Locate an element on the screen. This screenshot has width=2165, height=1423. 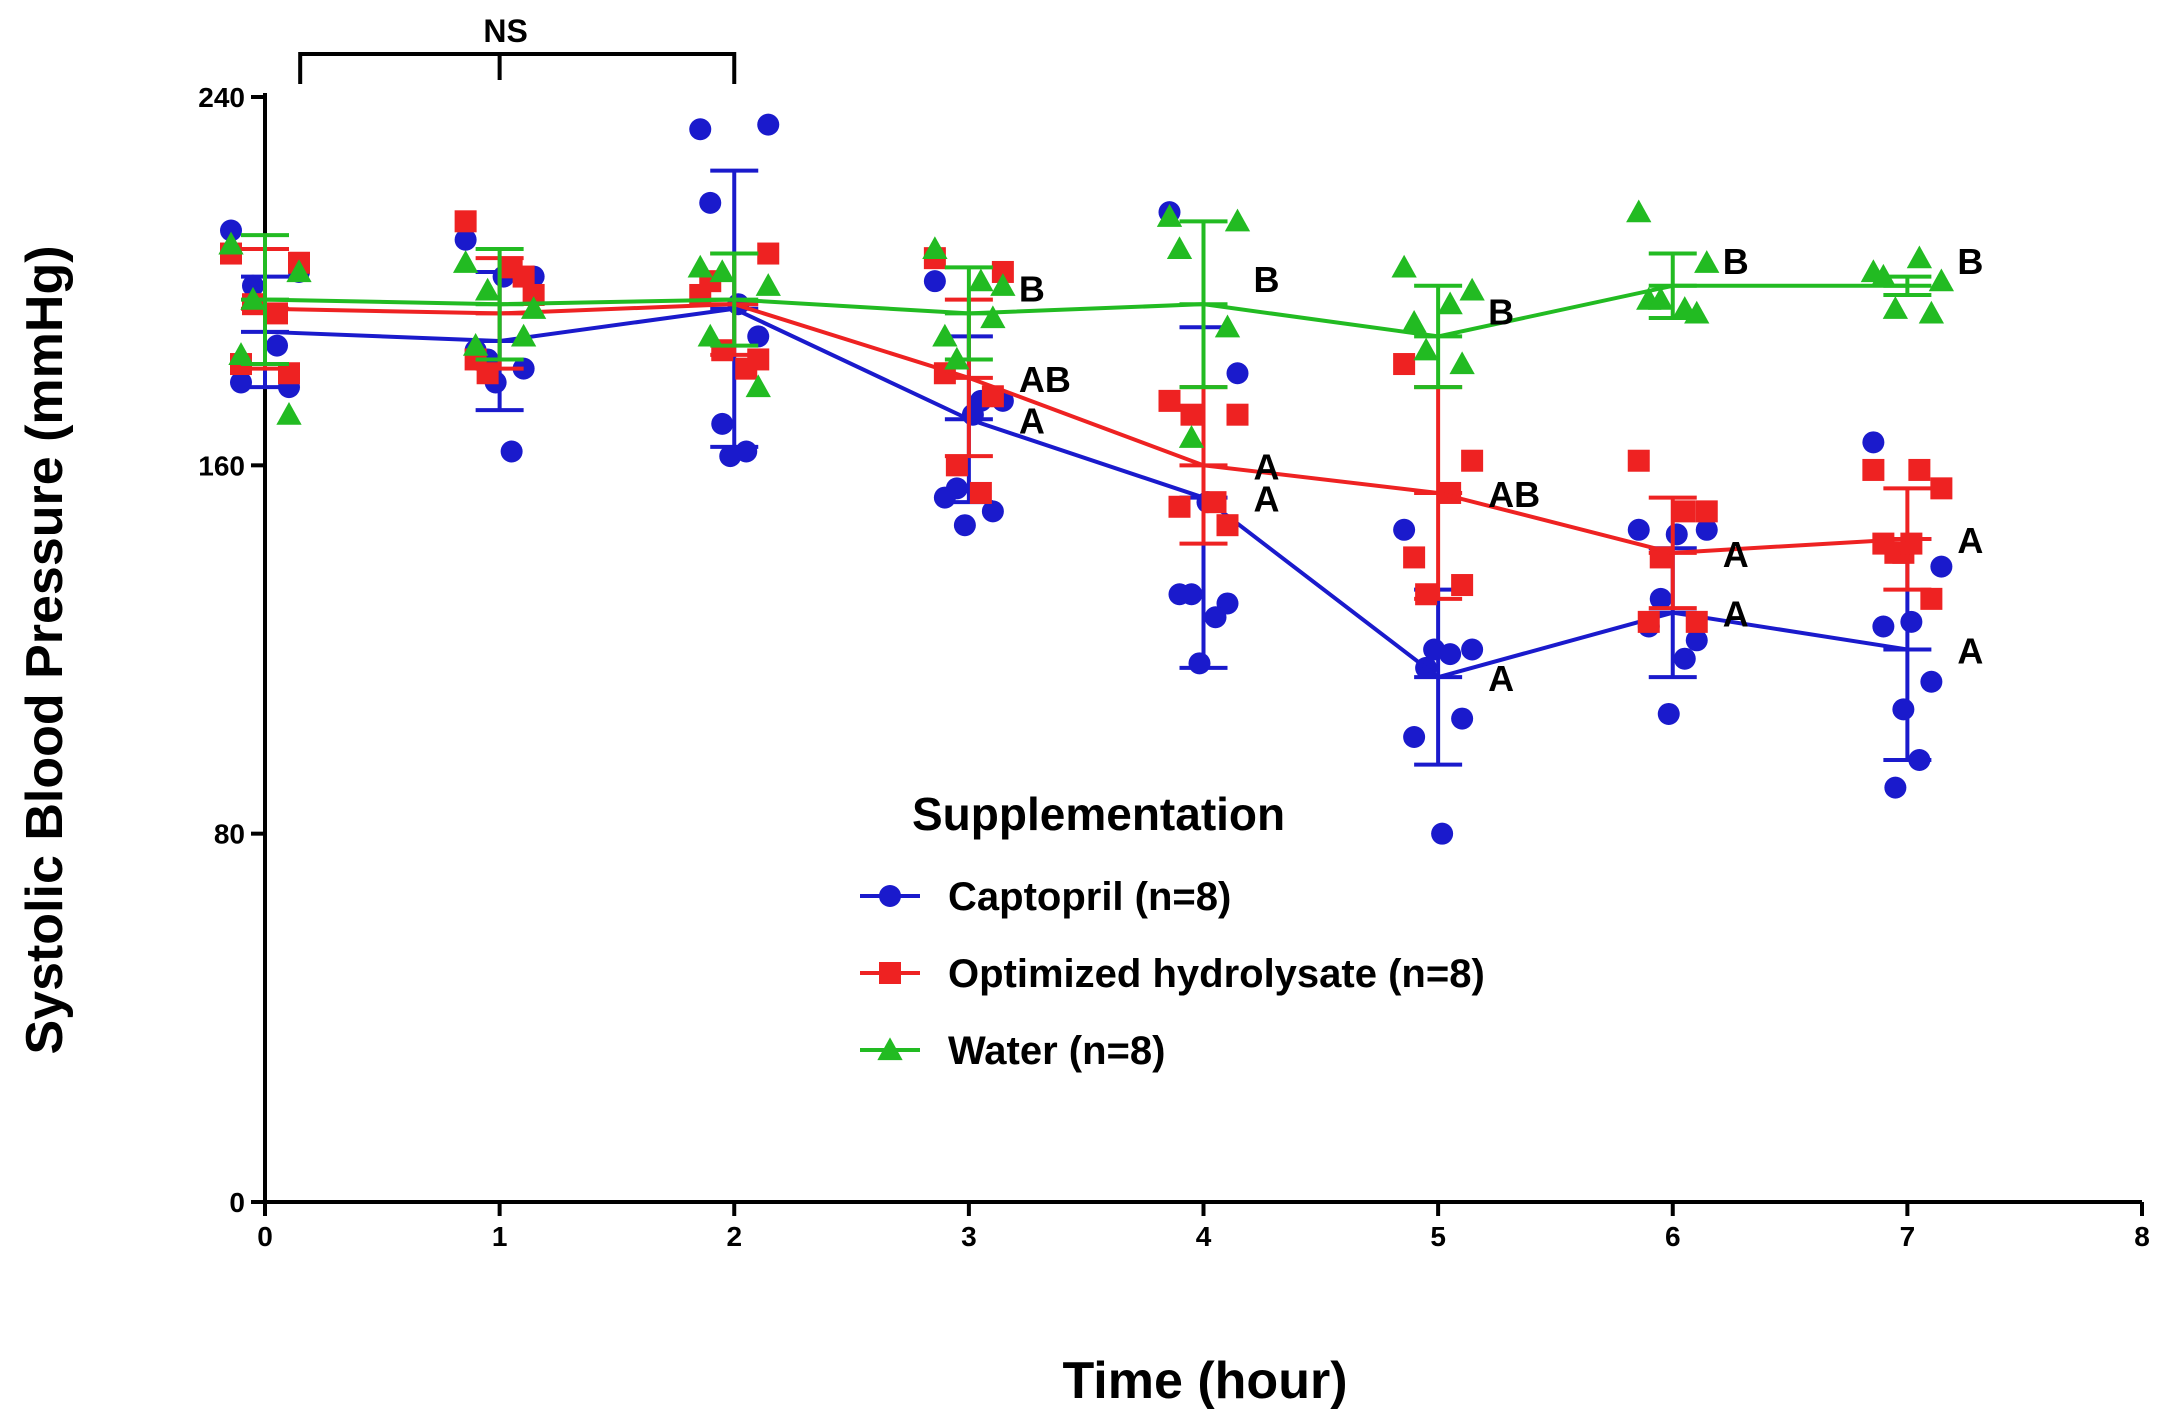
x-tick-label: 8 is located at coordinates (2142, 1236).